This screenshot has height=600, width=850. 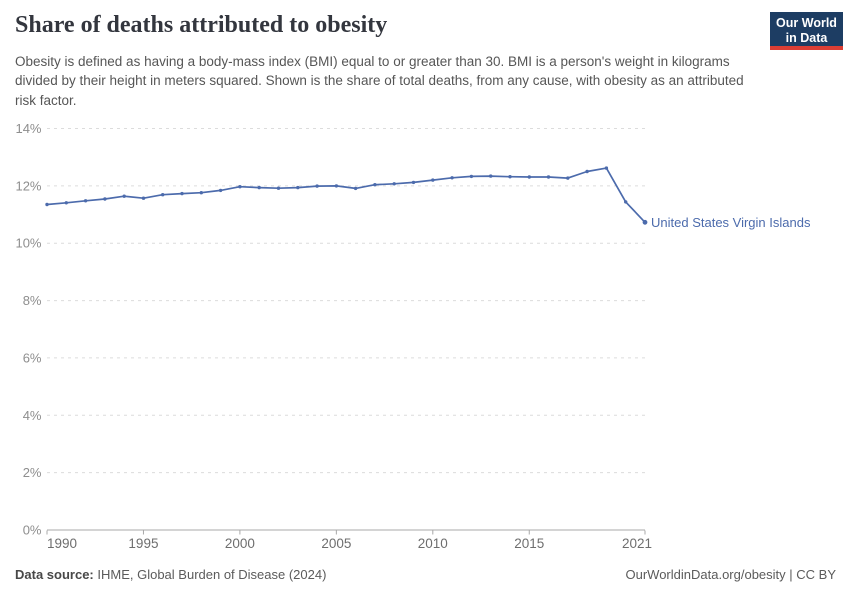 What do you see at coordinates (806, 23) in the screenshot?
I see `owid-logo-line1: Our World` at bounding box center [806, 23].